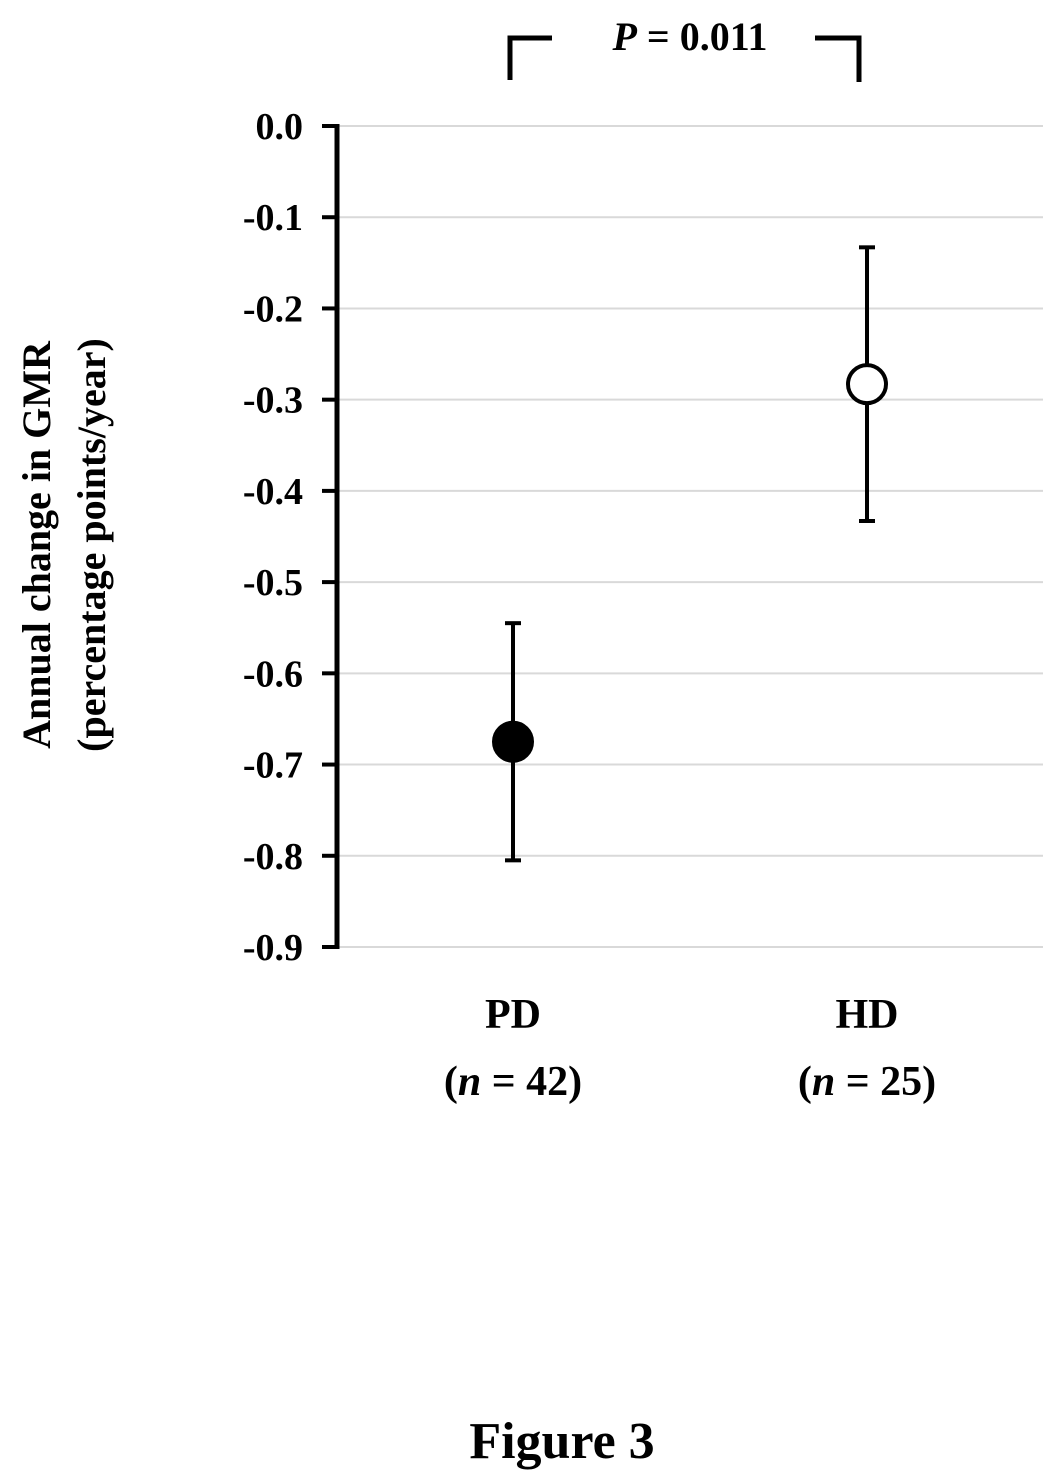  I want to click on y-tick-label: -0.8, so click(273, 857).